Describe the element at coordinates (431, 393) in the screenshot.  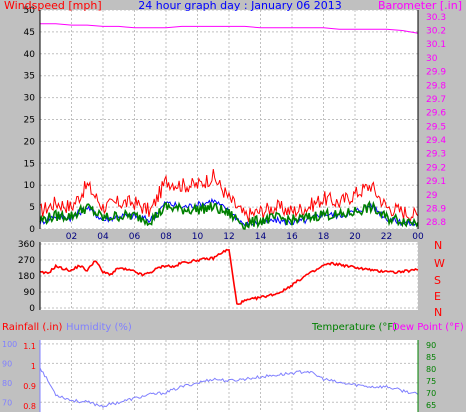
I see `temp-y-tick-label: 70` at that location.